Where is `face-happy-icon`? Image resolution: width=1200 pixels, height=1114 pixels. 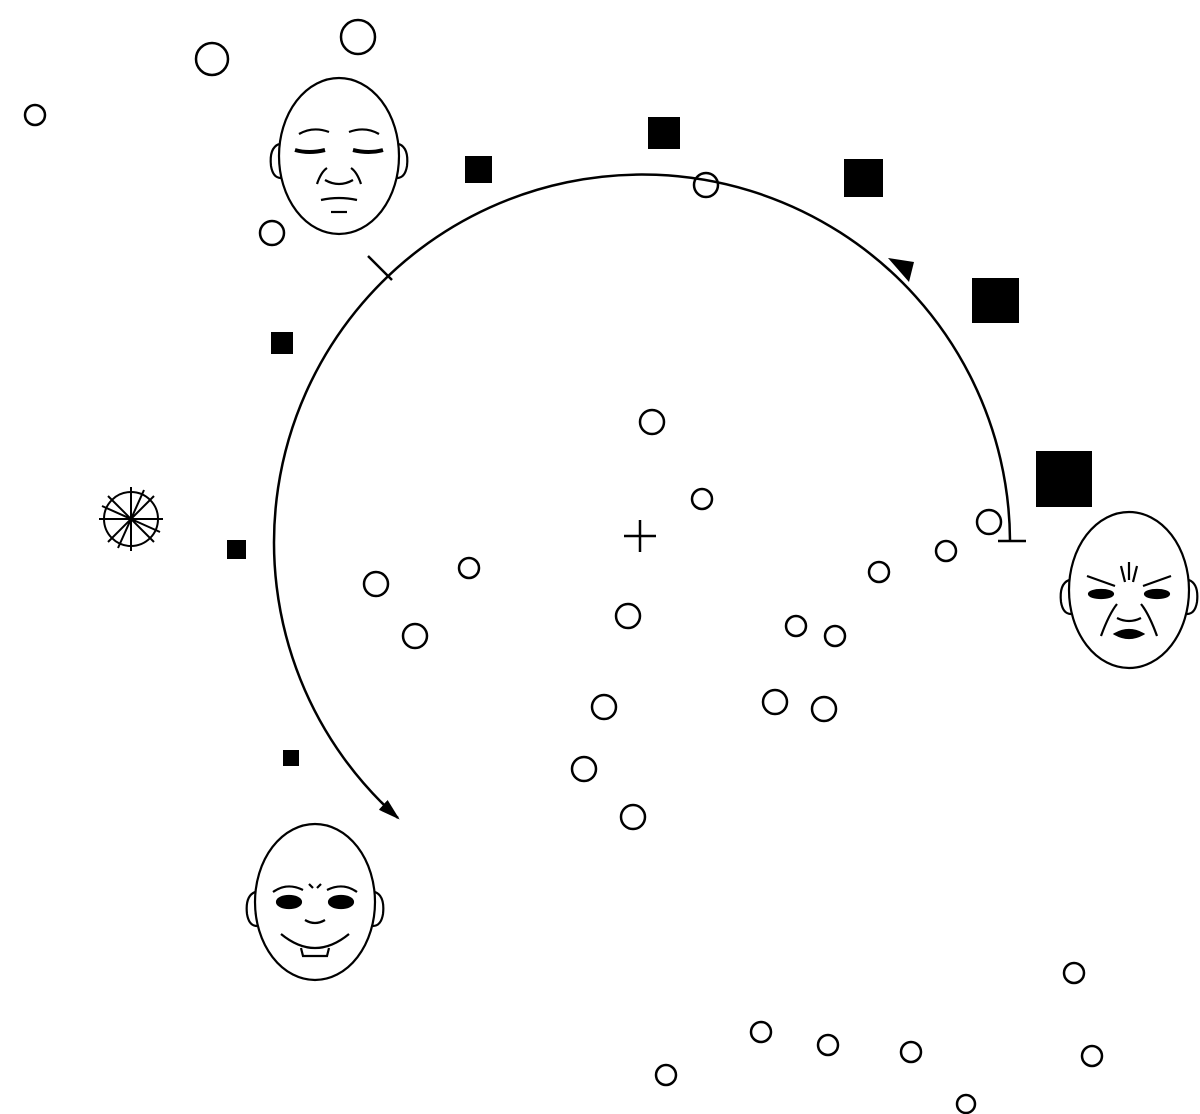
face-happy-icon is located at coordinates (315, 902).